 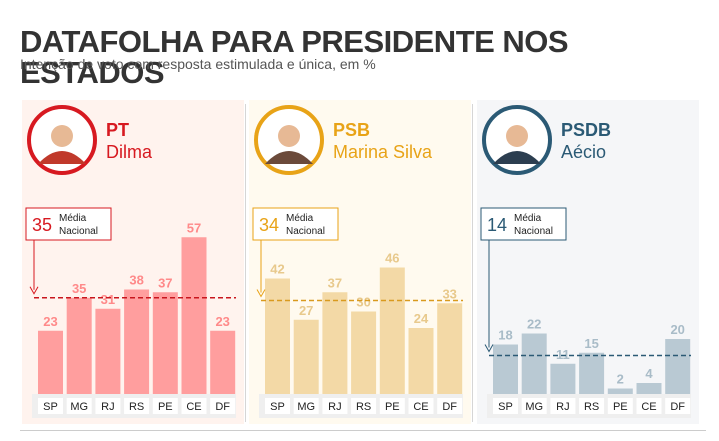 What do you see at coordinates (194, 315) in the screenshot?
I see `pt-bar-ce` at bounding box center [194, 315].